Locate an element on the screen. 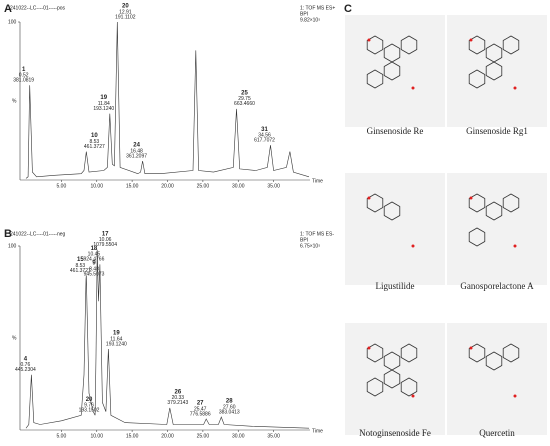 This screenshot has width=550, height=446. panel-label: A is located at coordinates (8, 9).